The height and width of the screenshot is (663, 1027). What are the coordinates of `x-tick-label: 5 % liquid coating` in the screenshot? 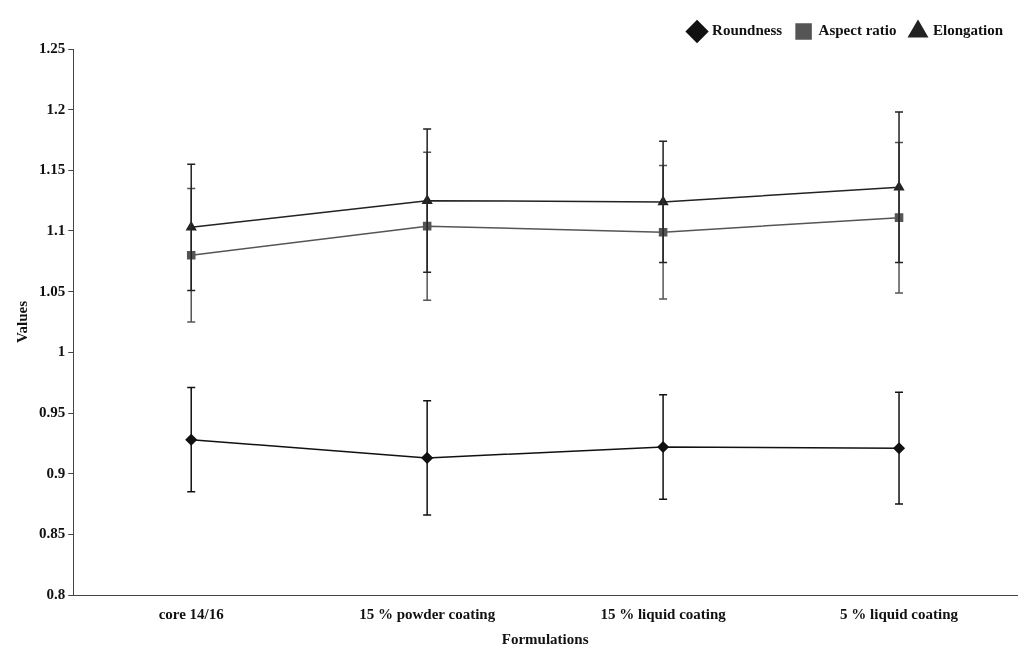 It's located at (899, 613).